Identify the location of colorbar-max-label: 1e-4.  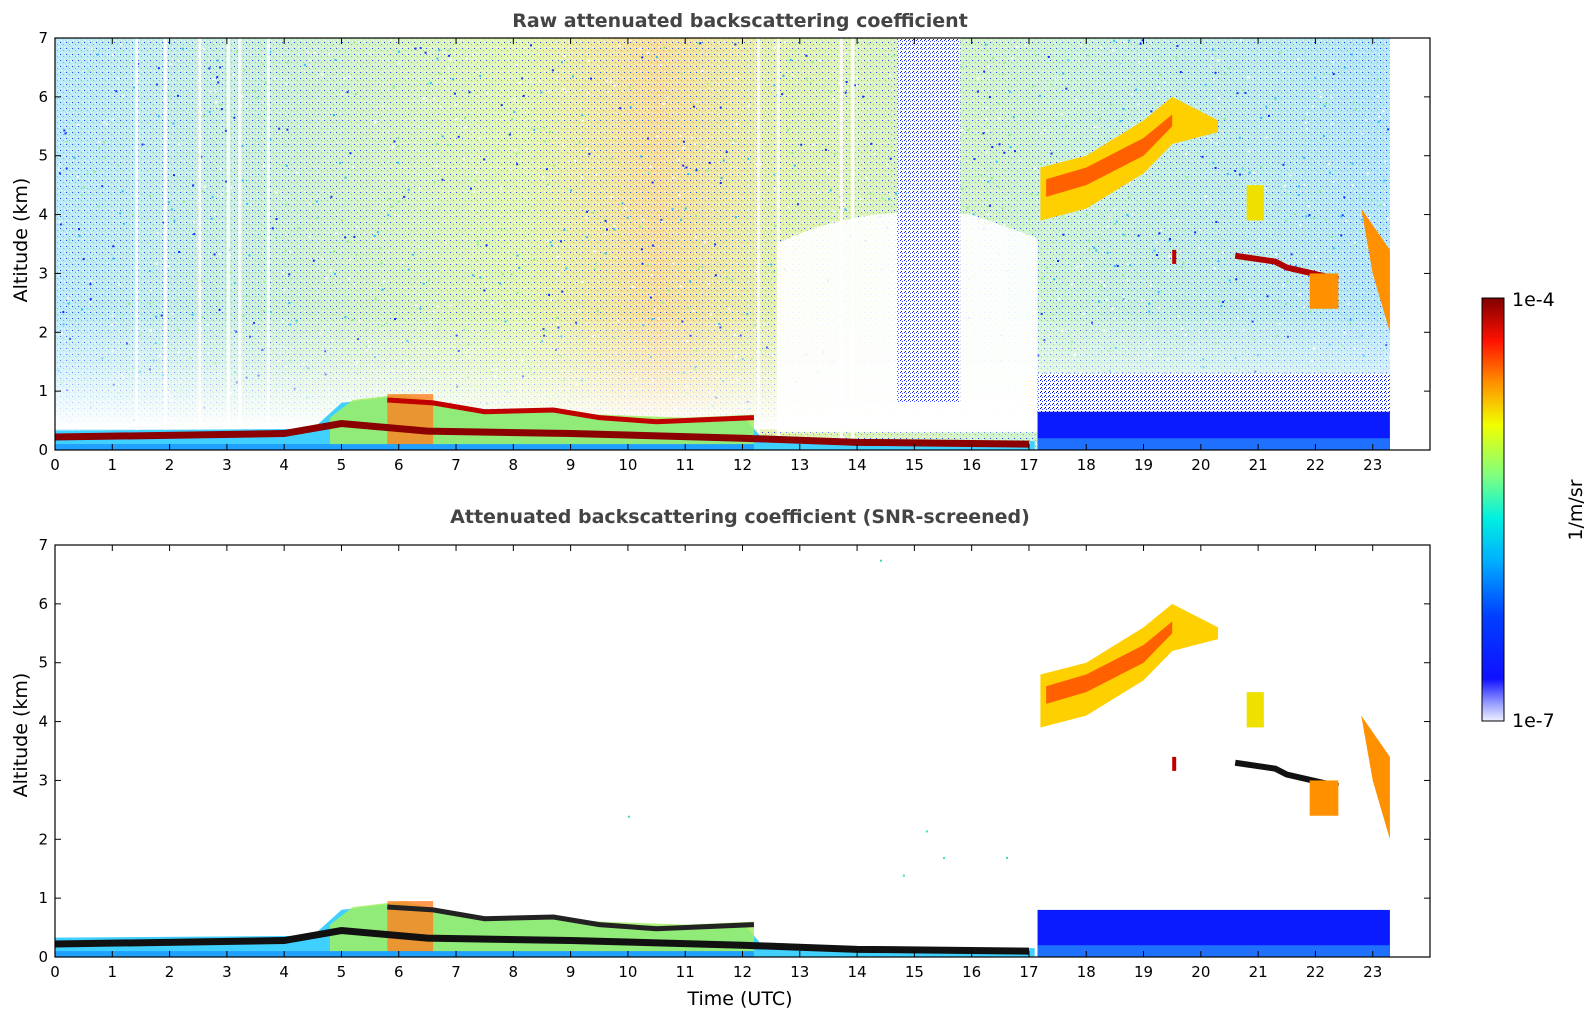
(1533, 300).